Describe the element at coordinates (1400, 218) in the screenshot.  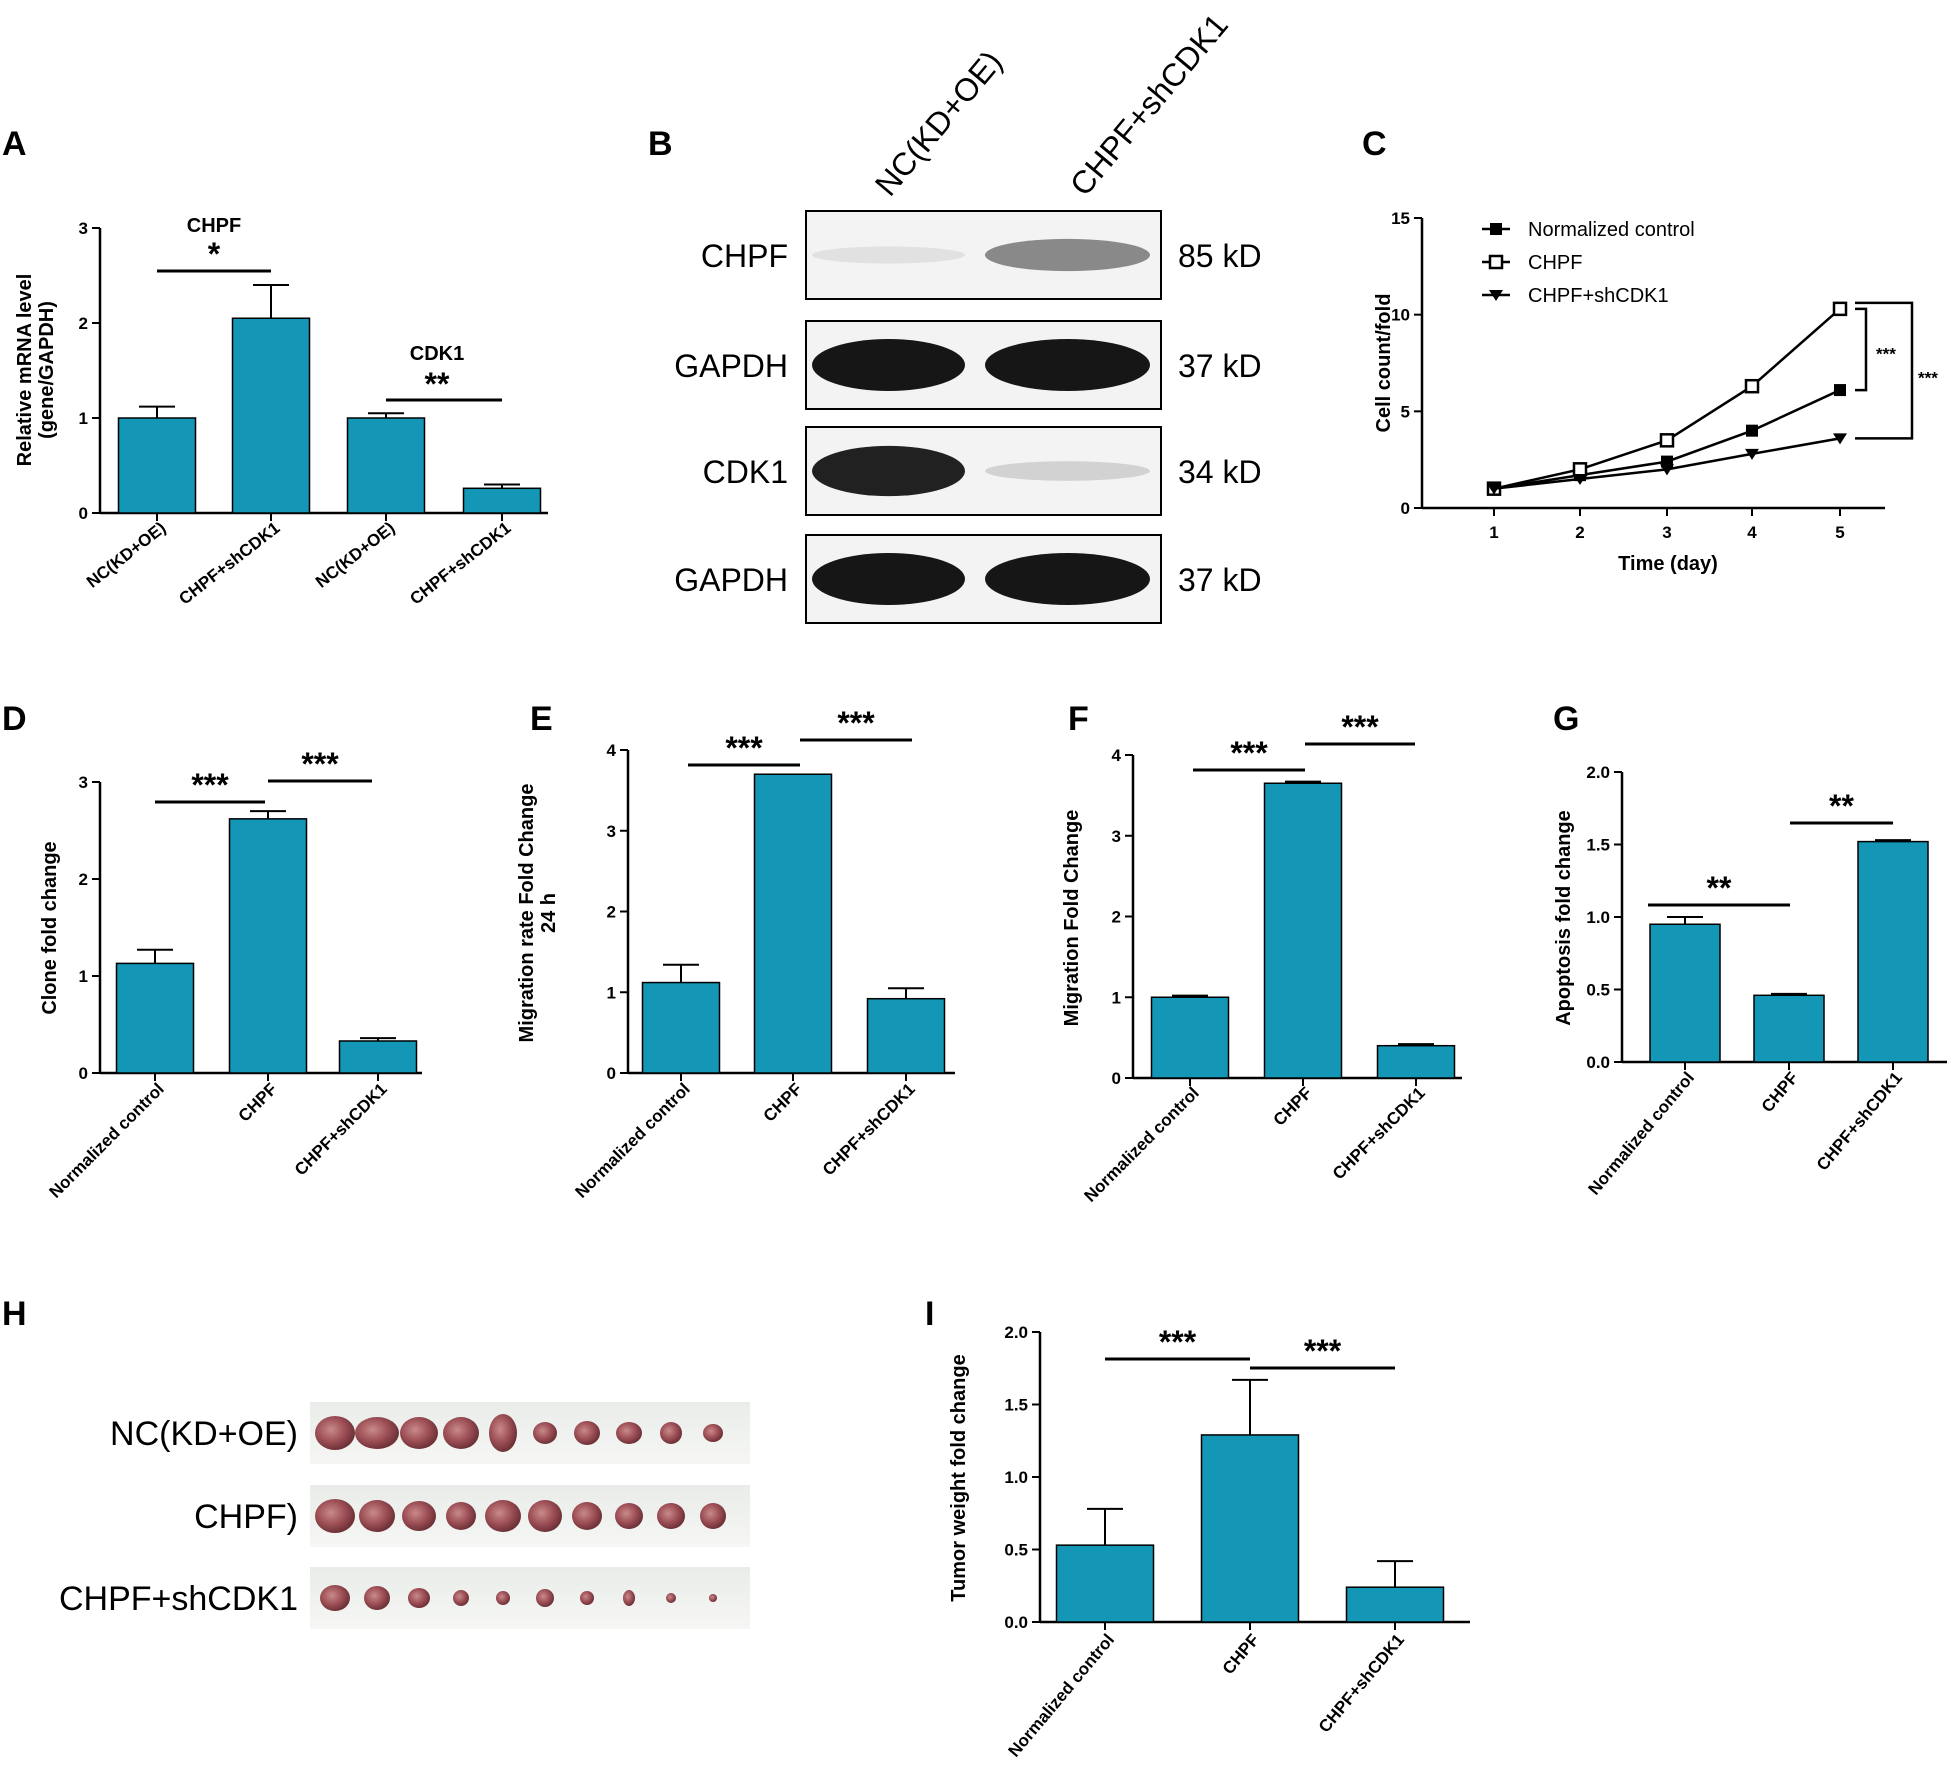
I see `y-tick-label: 15` at that location.